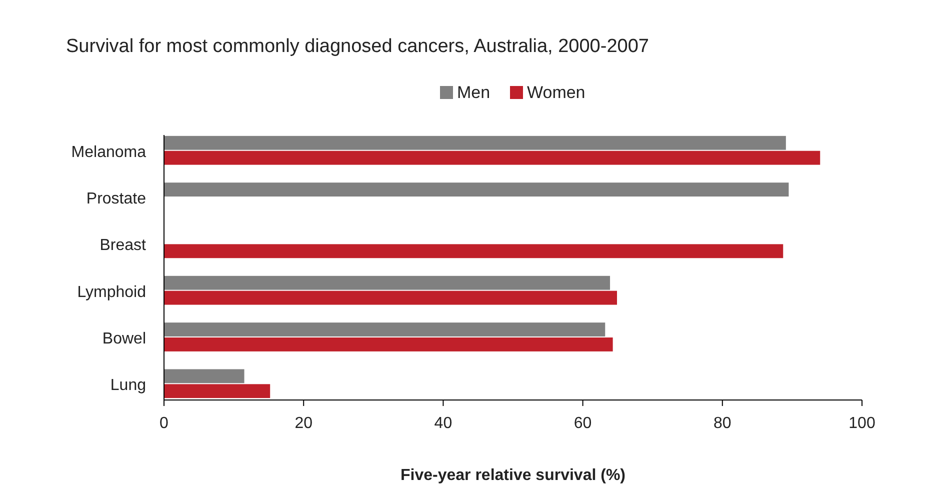  What do you see at coordinates (303, 423) in the screenshot?
I see `x-tick-label: 20` at bounding box center [303, 423].